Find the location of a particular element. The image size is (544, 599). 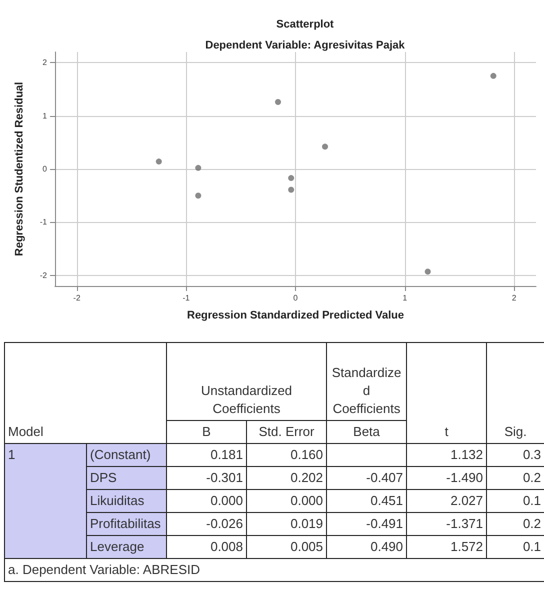

text: -0.407 is located at coordinates (366, 478).